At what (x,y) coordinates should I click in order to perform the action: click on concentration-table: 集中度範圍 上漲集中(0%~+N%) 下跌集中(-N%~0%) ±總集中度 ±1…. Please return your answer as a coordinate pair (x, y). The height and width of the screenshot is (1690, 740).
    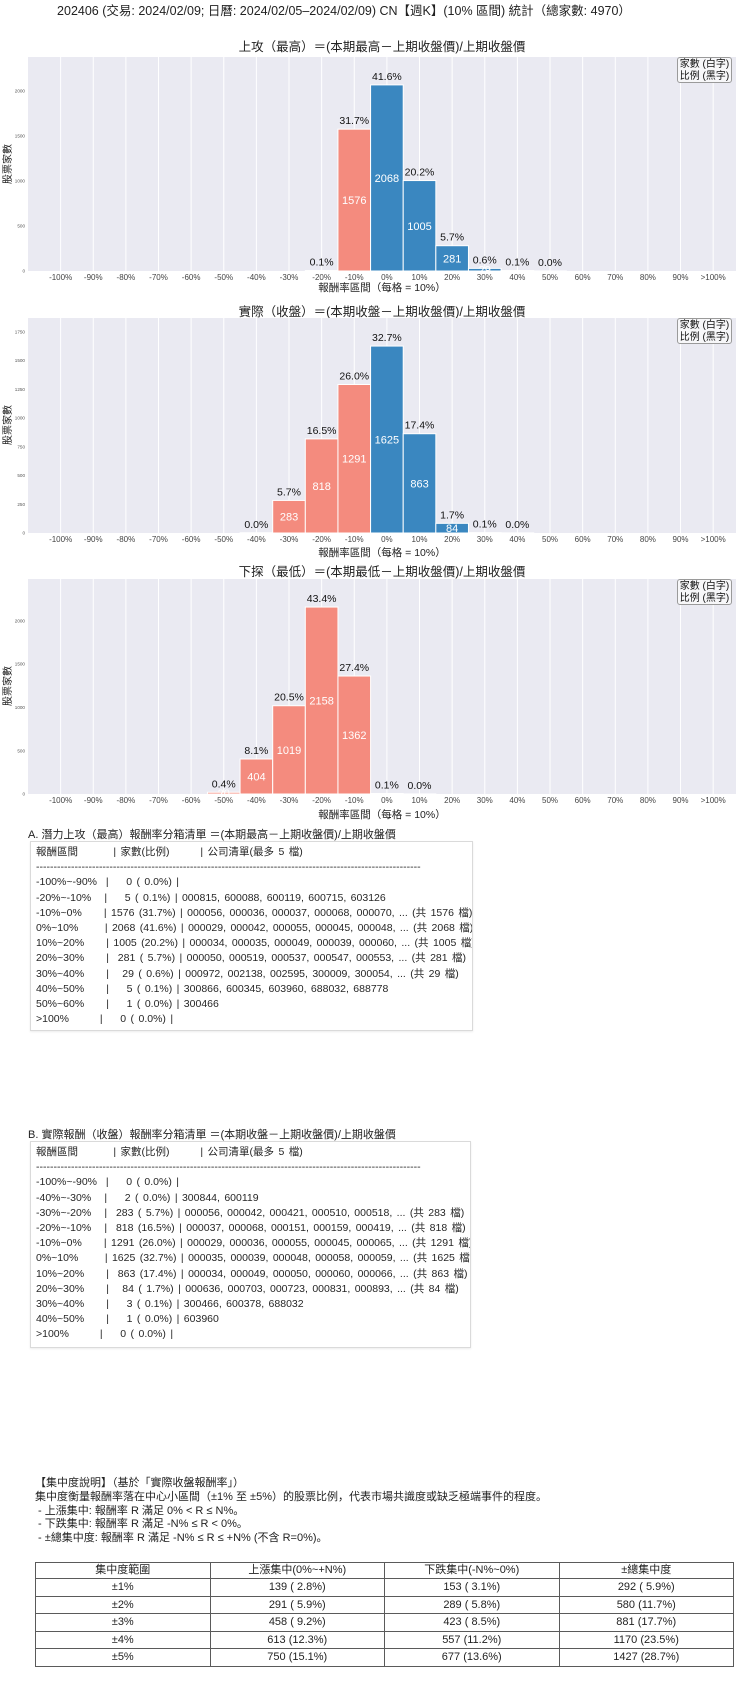
    Looking at the image, I should click on (384, 1614).